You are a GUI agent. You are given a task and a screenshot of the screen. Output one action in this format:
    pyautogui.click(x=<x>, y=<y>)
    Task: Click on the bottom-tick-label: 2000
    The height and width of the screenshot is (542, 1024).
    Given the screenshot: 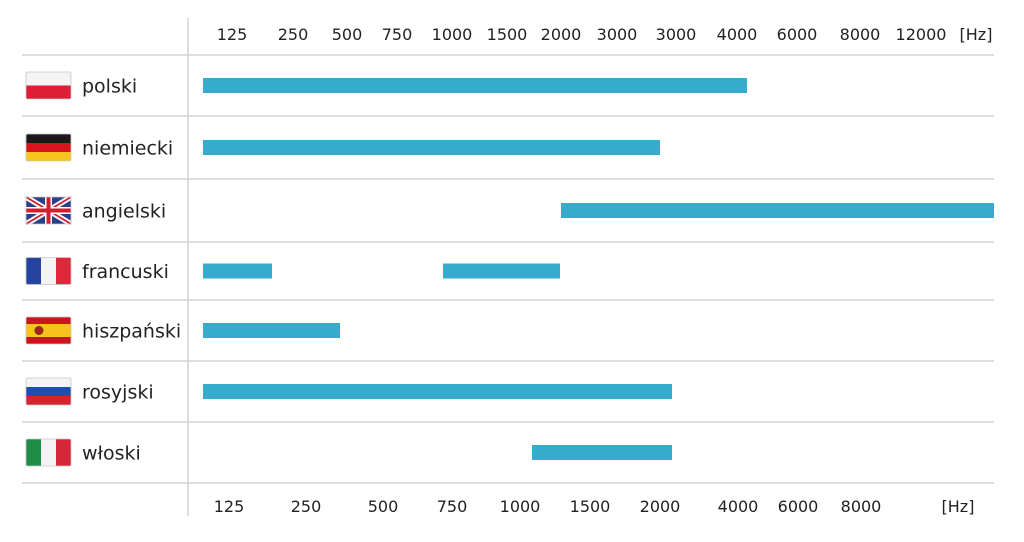 What is the action you would take?
    pyautogui.click(x=660, y=506)
    